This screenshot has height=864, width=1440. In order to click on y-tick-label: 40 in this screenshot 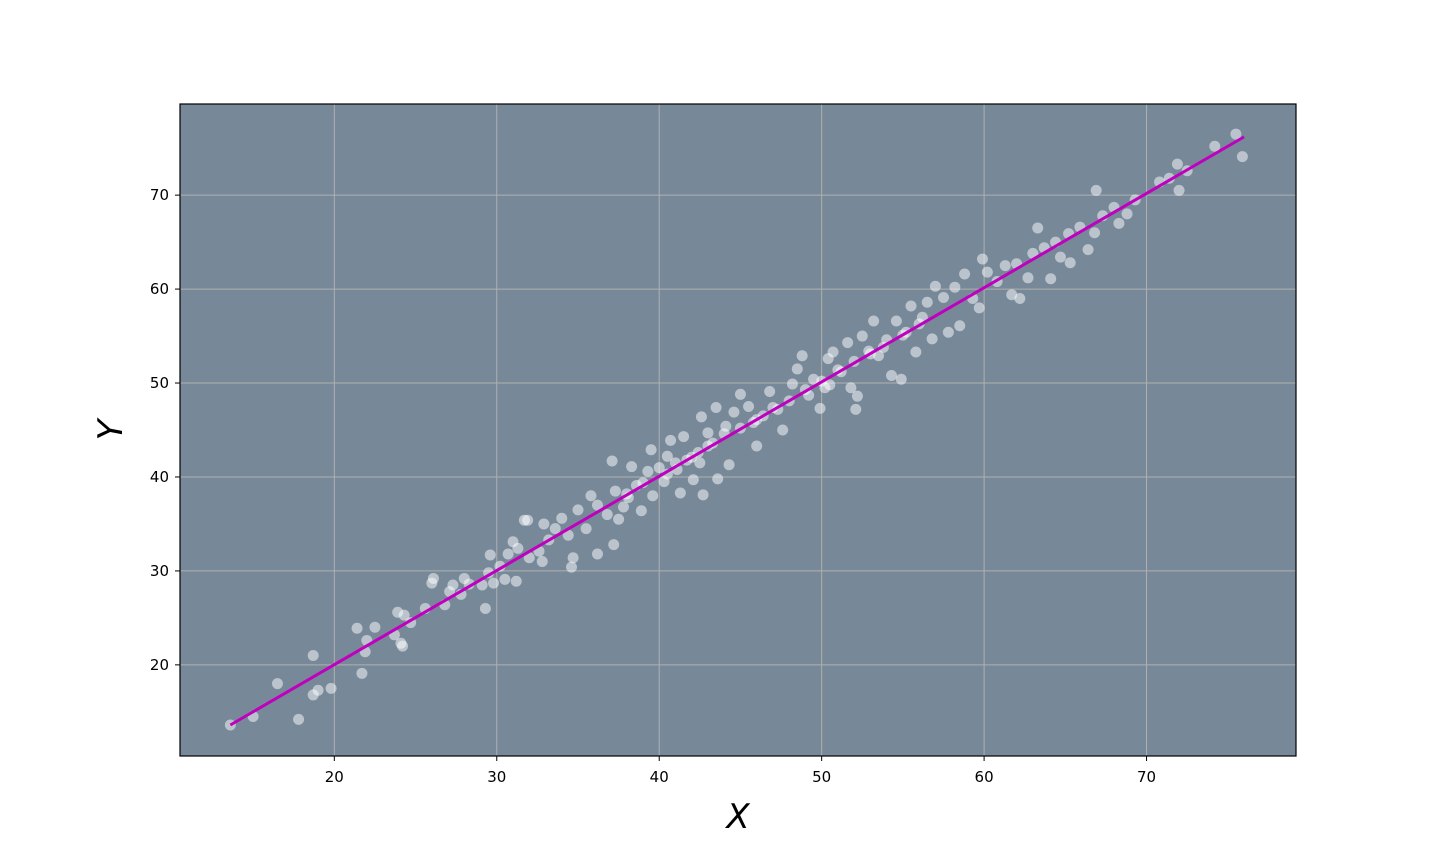, I will do `click(159, 477)`.